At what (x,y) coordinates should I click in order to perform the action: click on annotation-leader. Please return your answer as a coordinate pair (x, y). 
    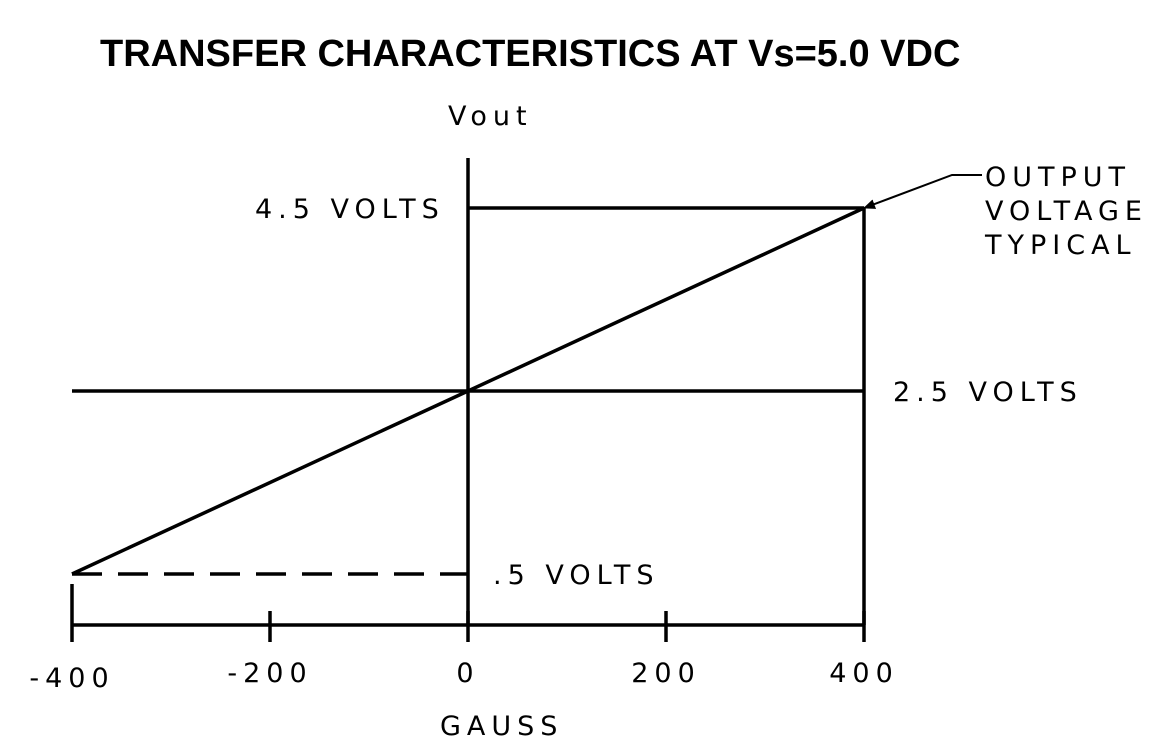
    Looking at the image, I should click on (922, 191).